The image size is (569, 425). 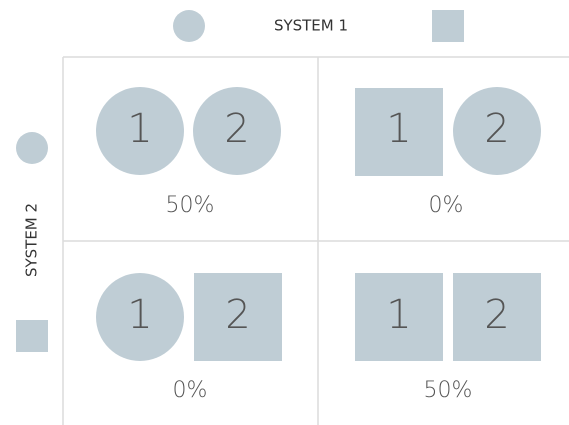 I want to click on system-2-title: SYSTEM 2, so click(x=32, y=240).